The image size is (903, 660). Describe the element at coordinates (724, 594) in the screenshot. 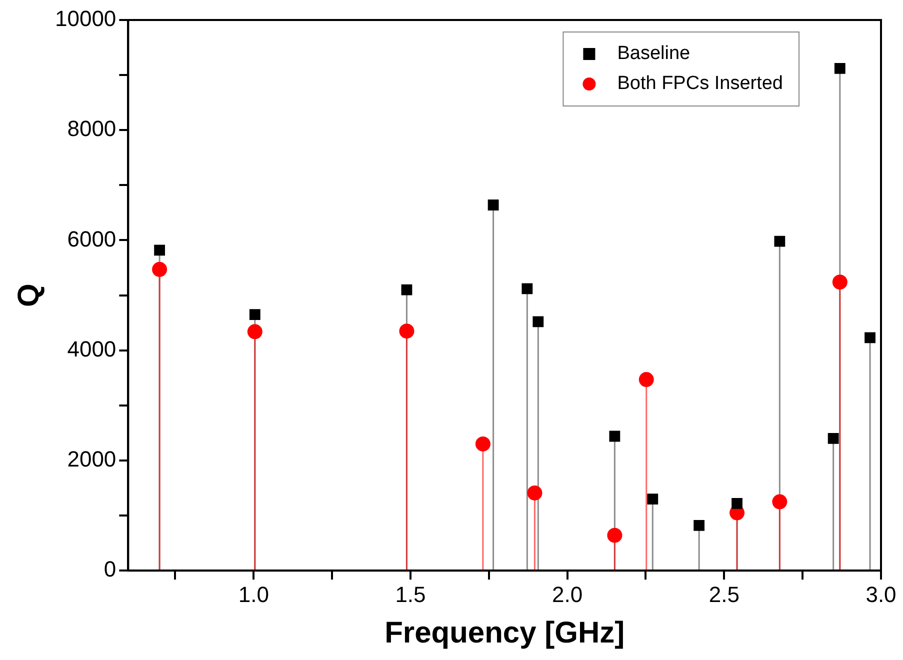

I see `x-tick-label: 2.5` at that location.